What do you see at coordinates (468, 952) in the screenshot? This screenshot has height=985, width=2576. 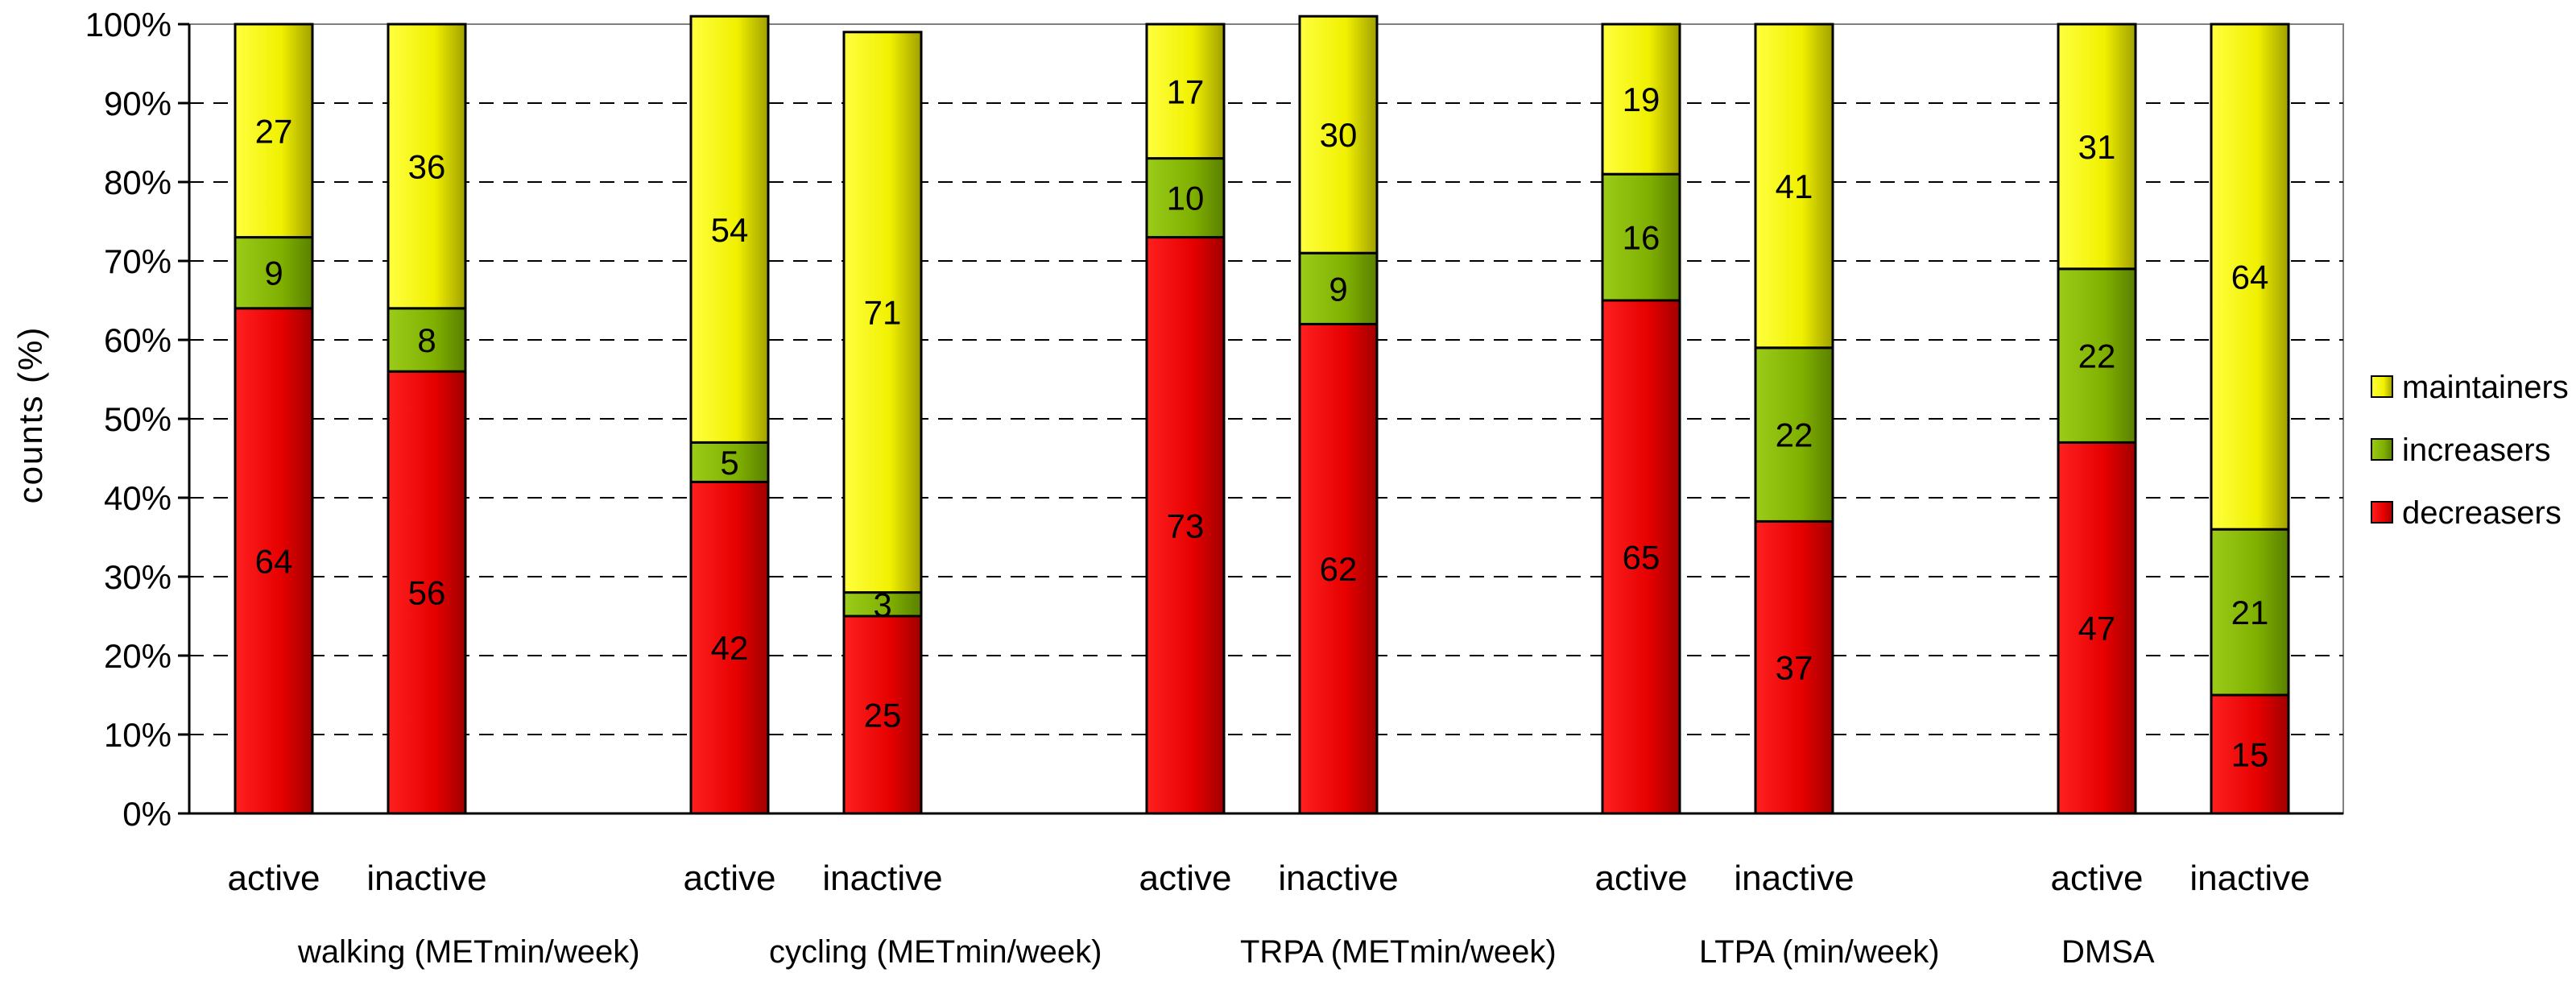 I see `x-group-label: walking (METmin/week)` at bounding box center [468, 952].